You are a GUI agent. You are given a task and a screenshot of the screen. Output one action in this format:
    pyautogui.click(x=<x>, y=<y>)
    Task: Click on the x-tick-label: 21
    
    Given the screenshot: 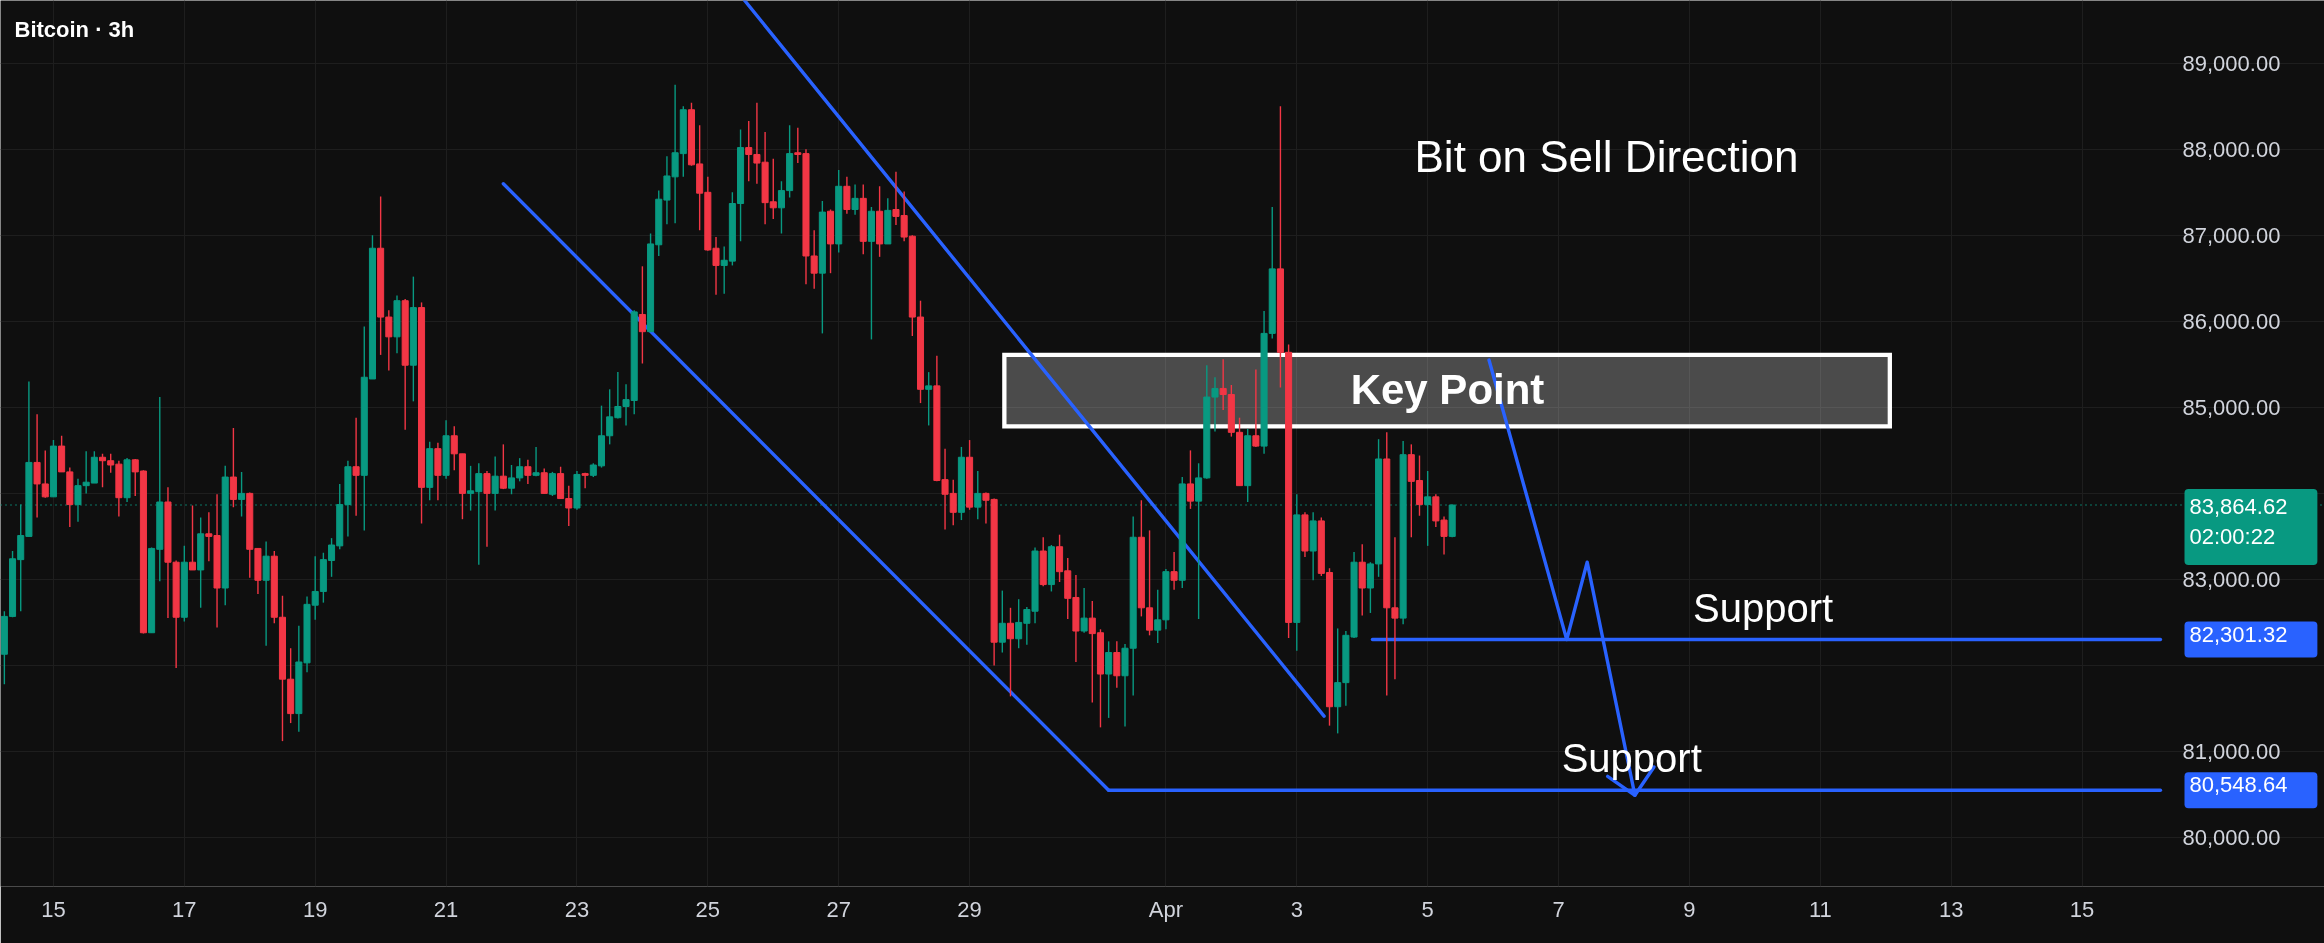 What is the action you would take?
    pyautogui.click(x=446, y=909)
    